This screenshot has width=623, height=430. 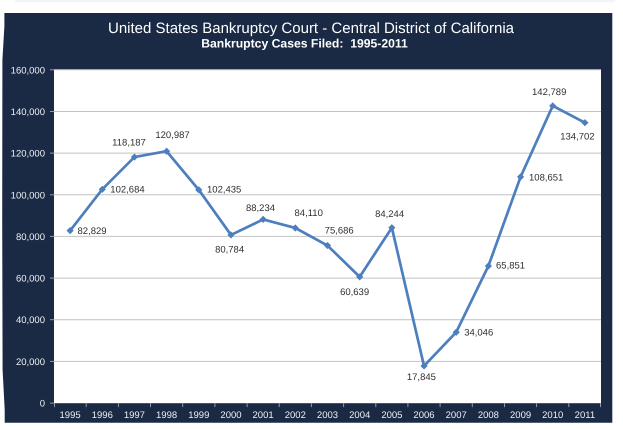 What do you see at coordinates (263, 415) in the screenshot?
I see `svg-text: 2001` at bounding box center [263, 415].